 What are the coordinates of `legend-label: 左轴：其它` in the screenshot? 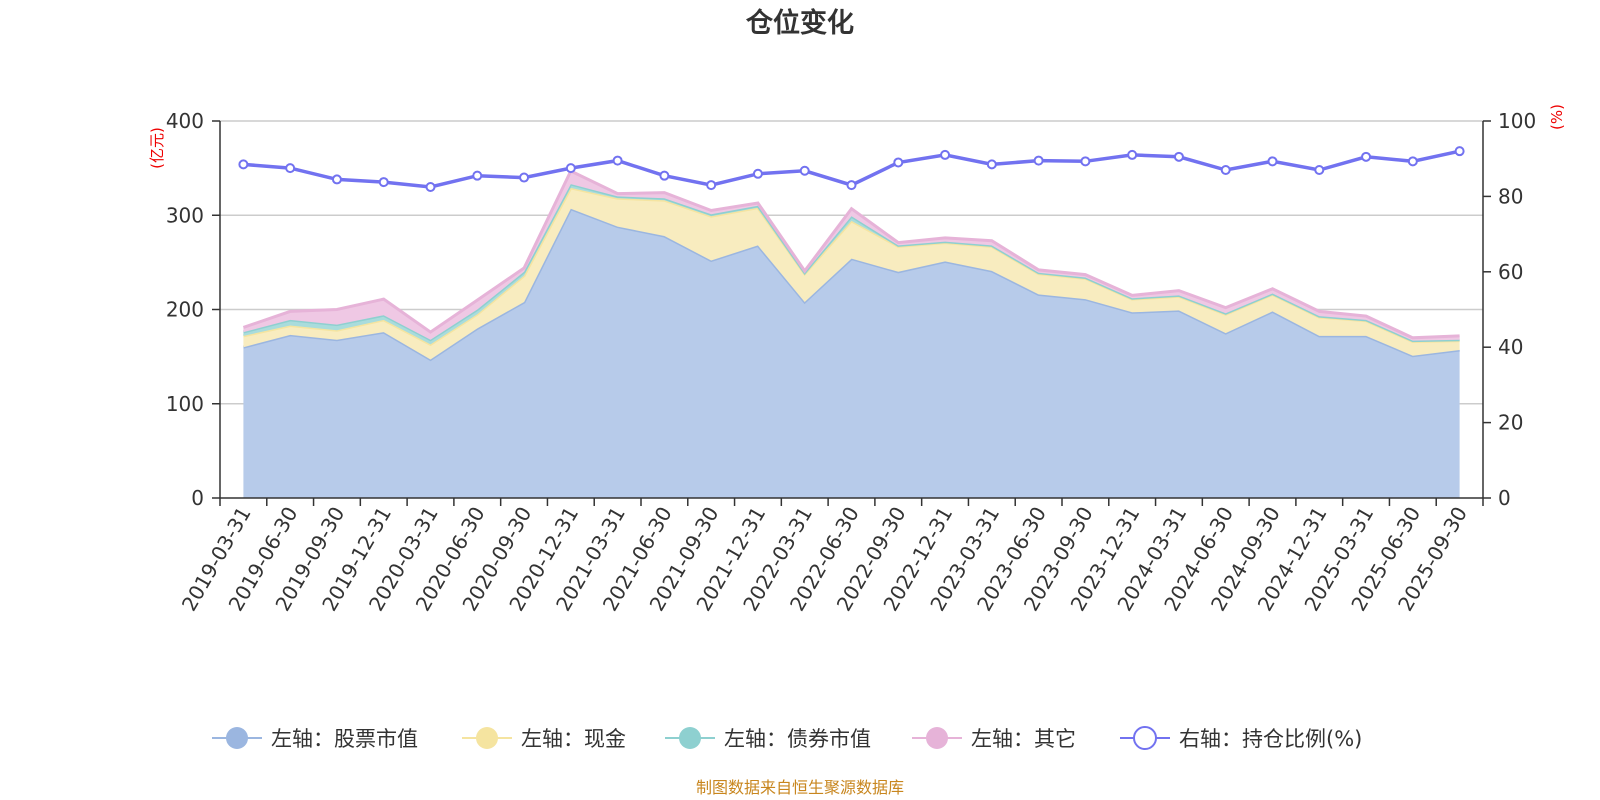 It's located at (1023, 739).